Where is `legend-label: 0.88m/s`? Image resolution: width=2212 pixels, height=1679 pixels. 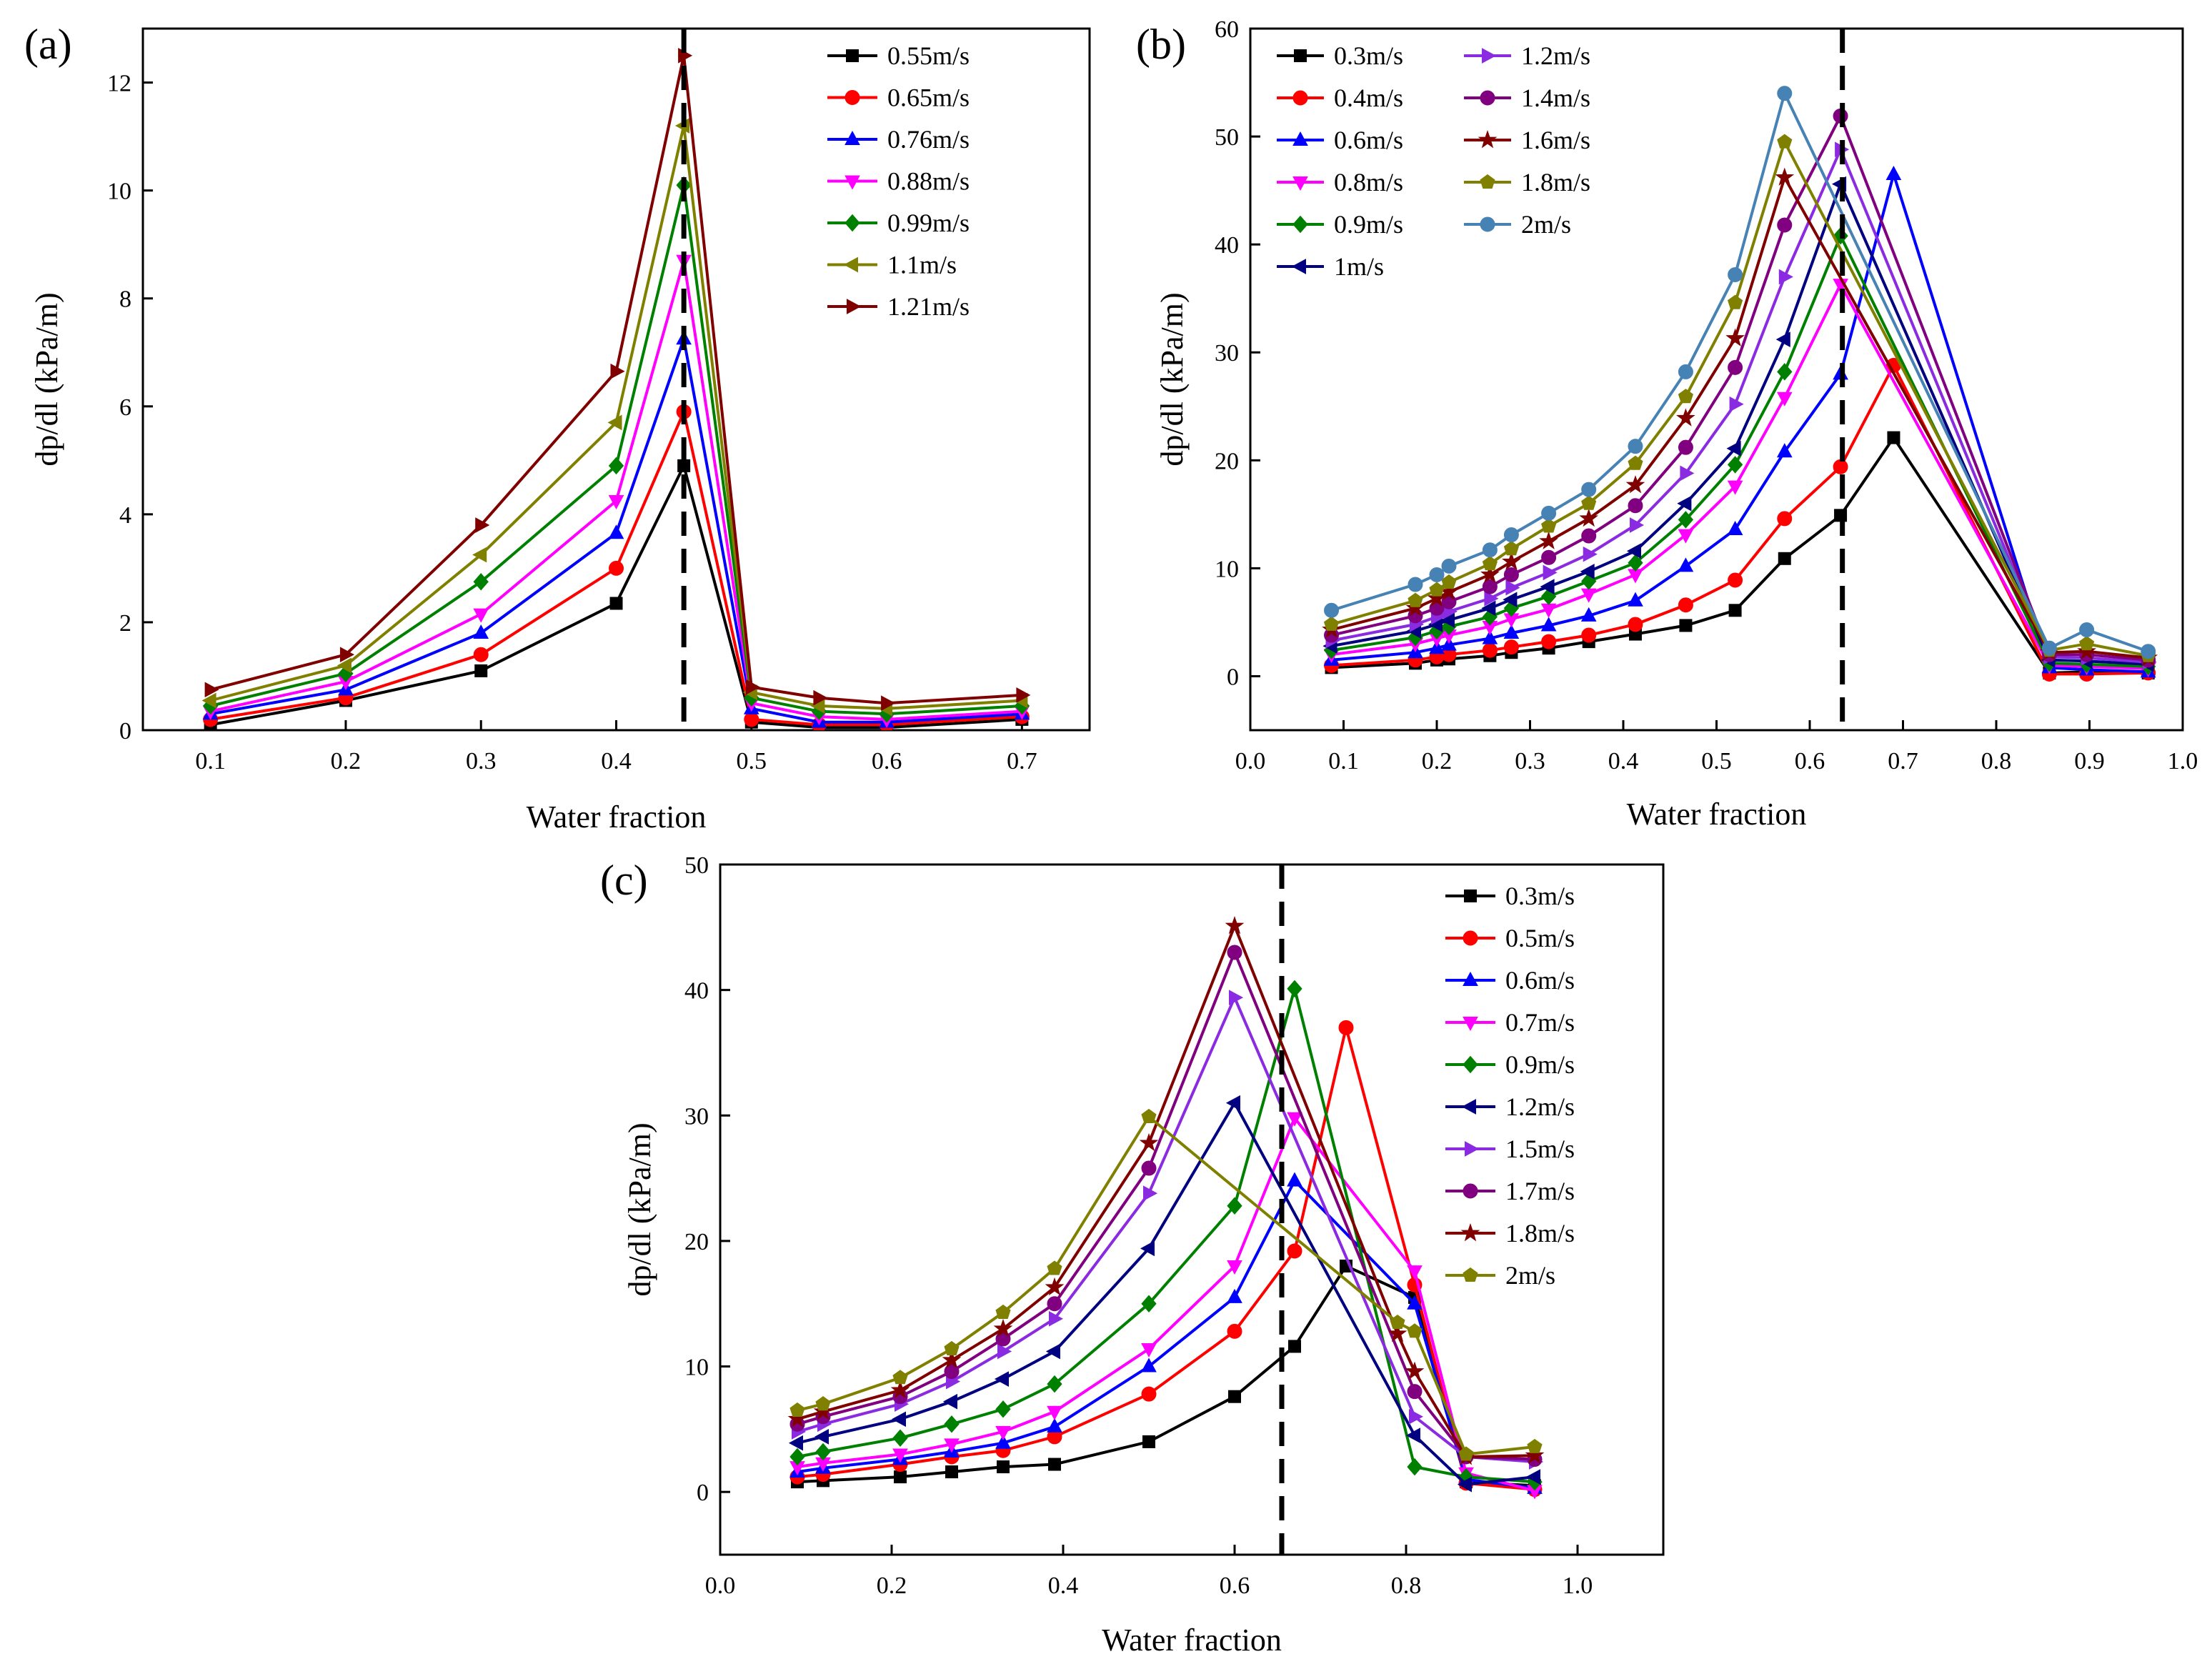 legend-label: 0.88m/s is located at coordinates (928, 181).